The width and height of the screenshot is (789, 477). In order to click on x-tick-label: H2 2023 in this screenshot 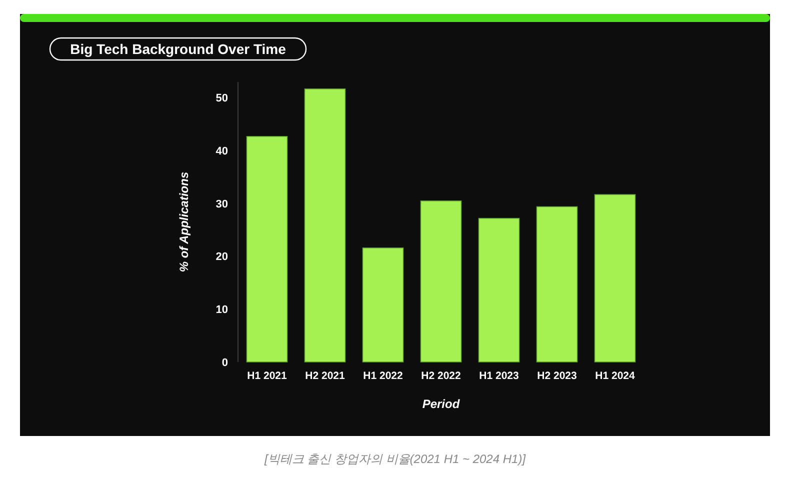, I will do `click(557, 376)`.